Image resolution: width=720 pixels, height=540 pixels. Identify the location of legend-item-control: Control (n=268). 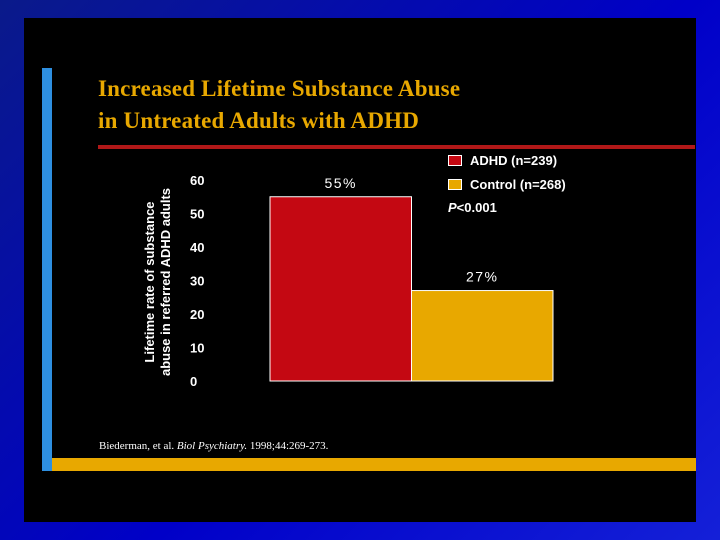
(507, 184).